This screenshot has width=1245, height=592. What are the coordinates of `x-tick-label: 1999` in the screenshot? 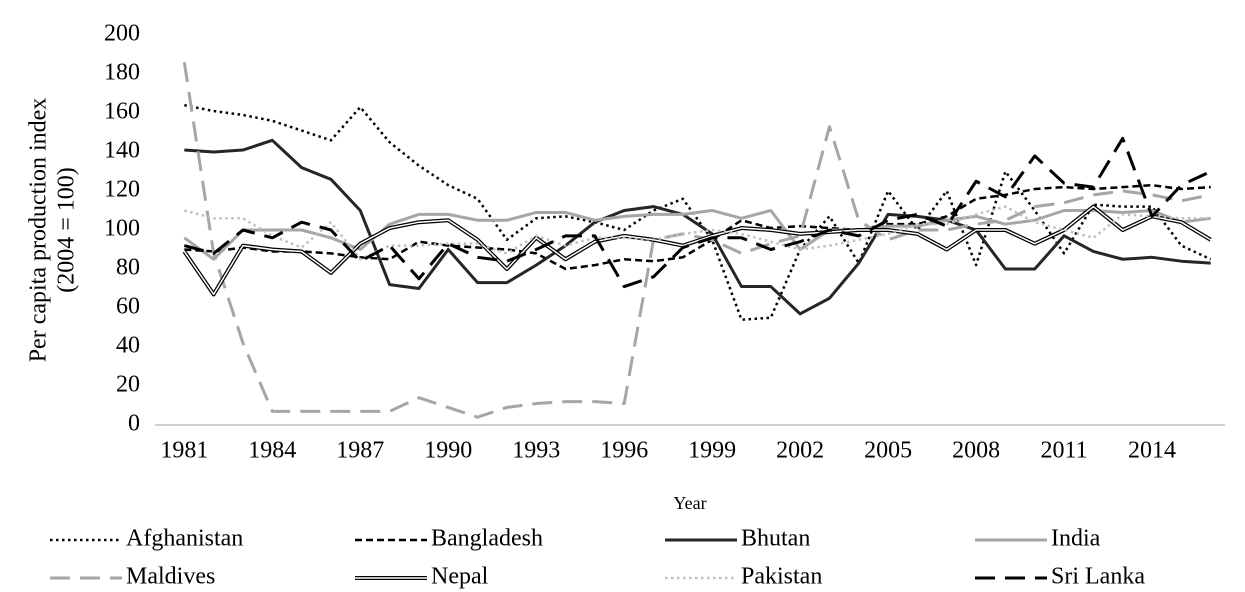 It's located at (712, 451).